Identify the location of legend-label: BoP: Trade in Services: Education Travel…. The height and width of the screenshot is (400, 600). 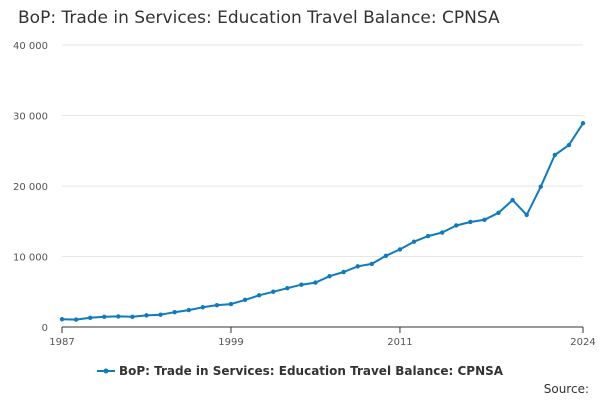
(311, 371).